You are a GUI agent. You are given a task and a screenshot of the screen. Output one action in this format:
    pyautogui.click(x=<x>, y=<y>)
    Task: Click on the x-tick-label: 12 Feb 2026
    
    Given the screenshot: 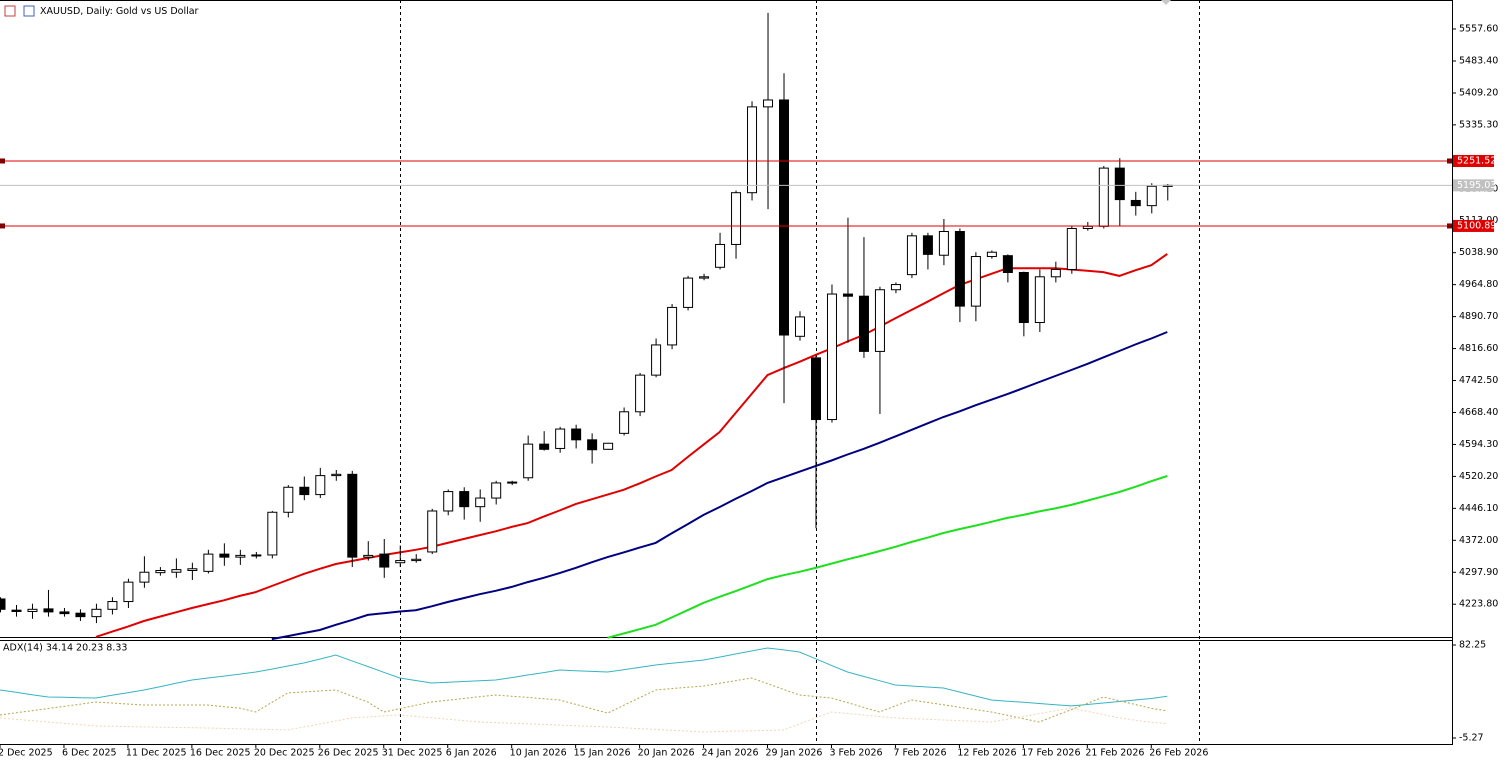 What is the action you would take?
    pyautogui.click(x=986, y=753)
    